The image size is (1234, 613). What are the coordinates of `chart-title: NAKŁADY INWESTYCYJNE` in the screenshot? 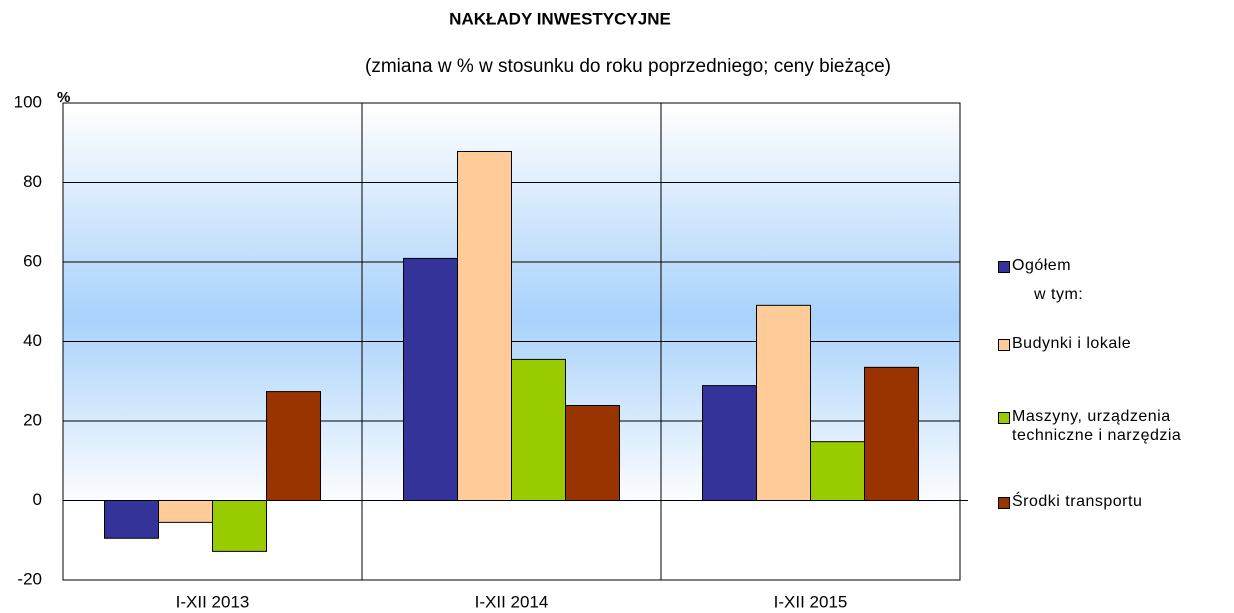 It's located at (560, 18).